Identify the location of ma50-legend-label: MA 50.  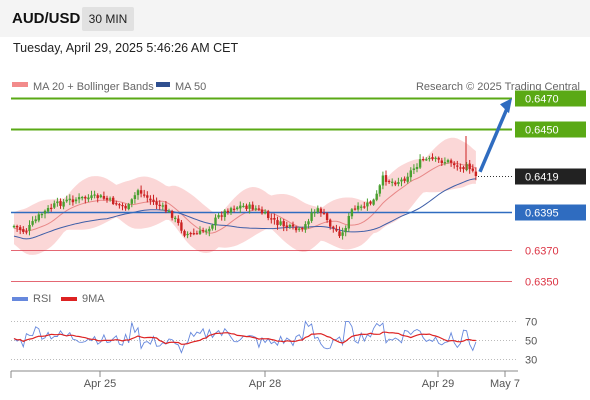
(190, 87).